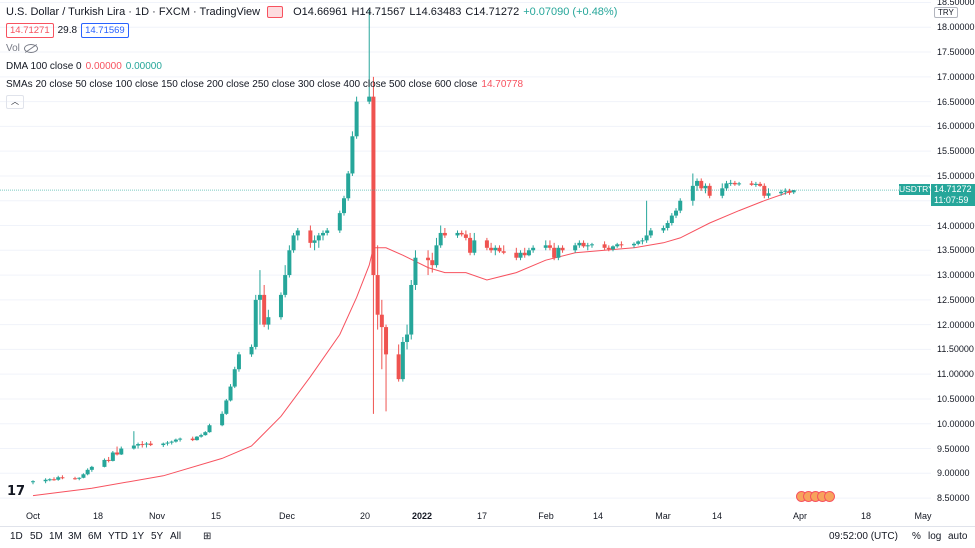  Describe the element at coordinates (466, 517) in the screenshot. I see `time-axis: Oct 18 Nov 15 Dec 20 2022 17 Feb 14 Mar 14 Apr 18 May` at that location.